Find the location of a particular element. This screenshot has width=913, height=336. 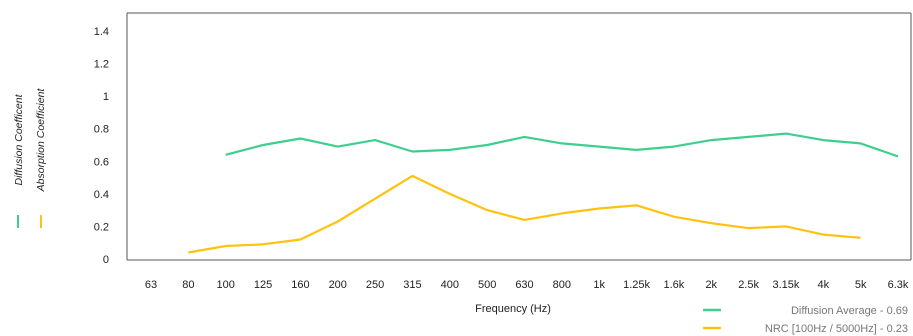

diffusion-series-line is located at coordinates (562, 145).